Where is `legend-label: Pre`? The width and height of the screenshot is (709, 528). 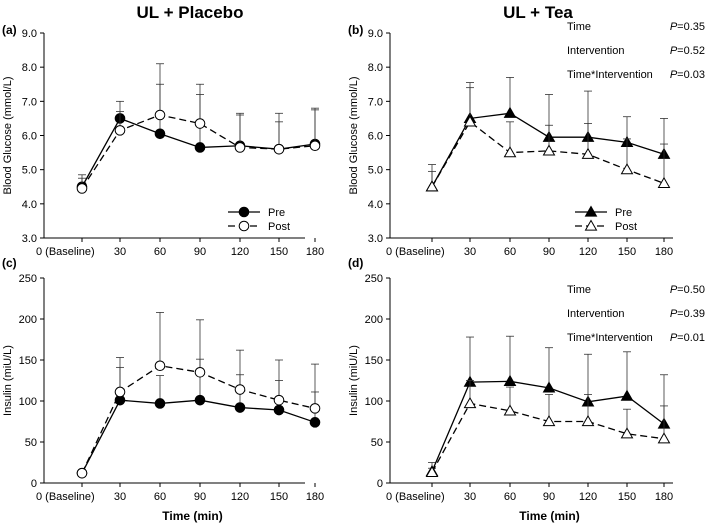
legend-label: Pre is located at coordinates (623, 213).